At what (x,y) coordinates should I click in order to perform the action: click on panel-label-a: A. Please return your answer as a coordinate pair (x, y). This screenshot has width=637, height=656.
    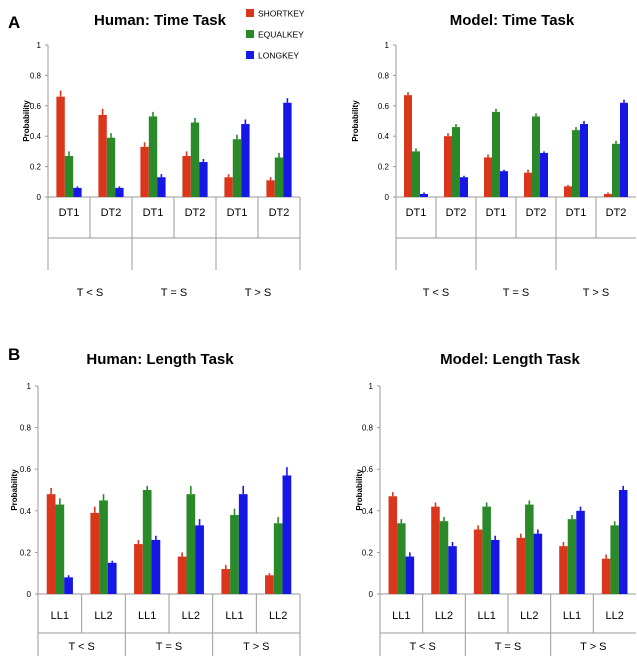
    Looking at the image, I should click on (14, 22).